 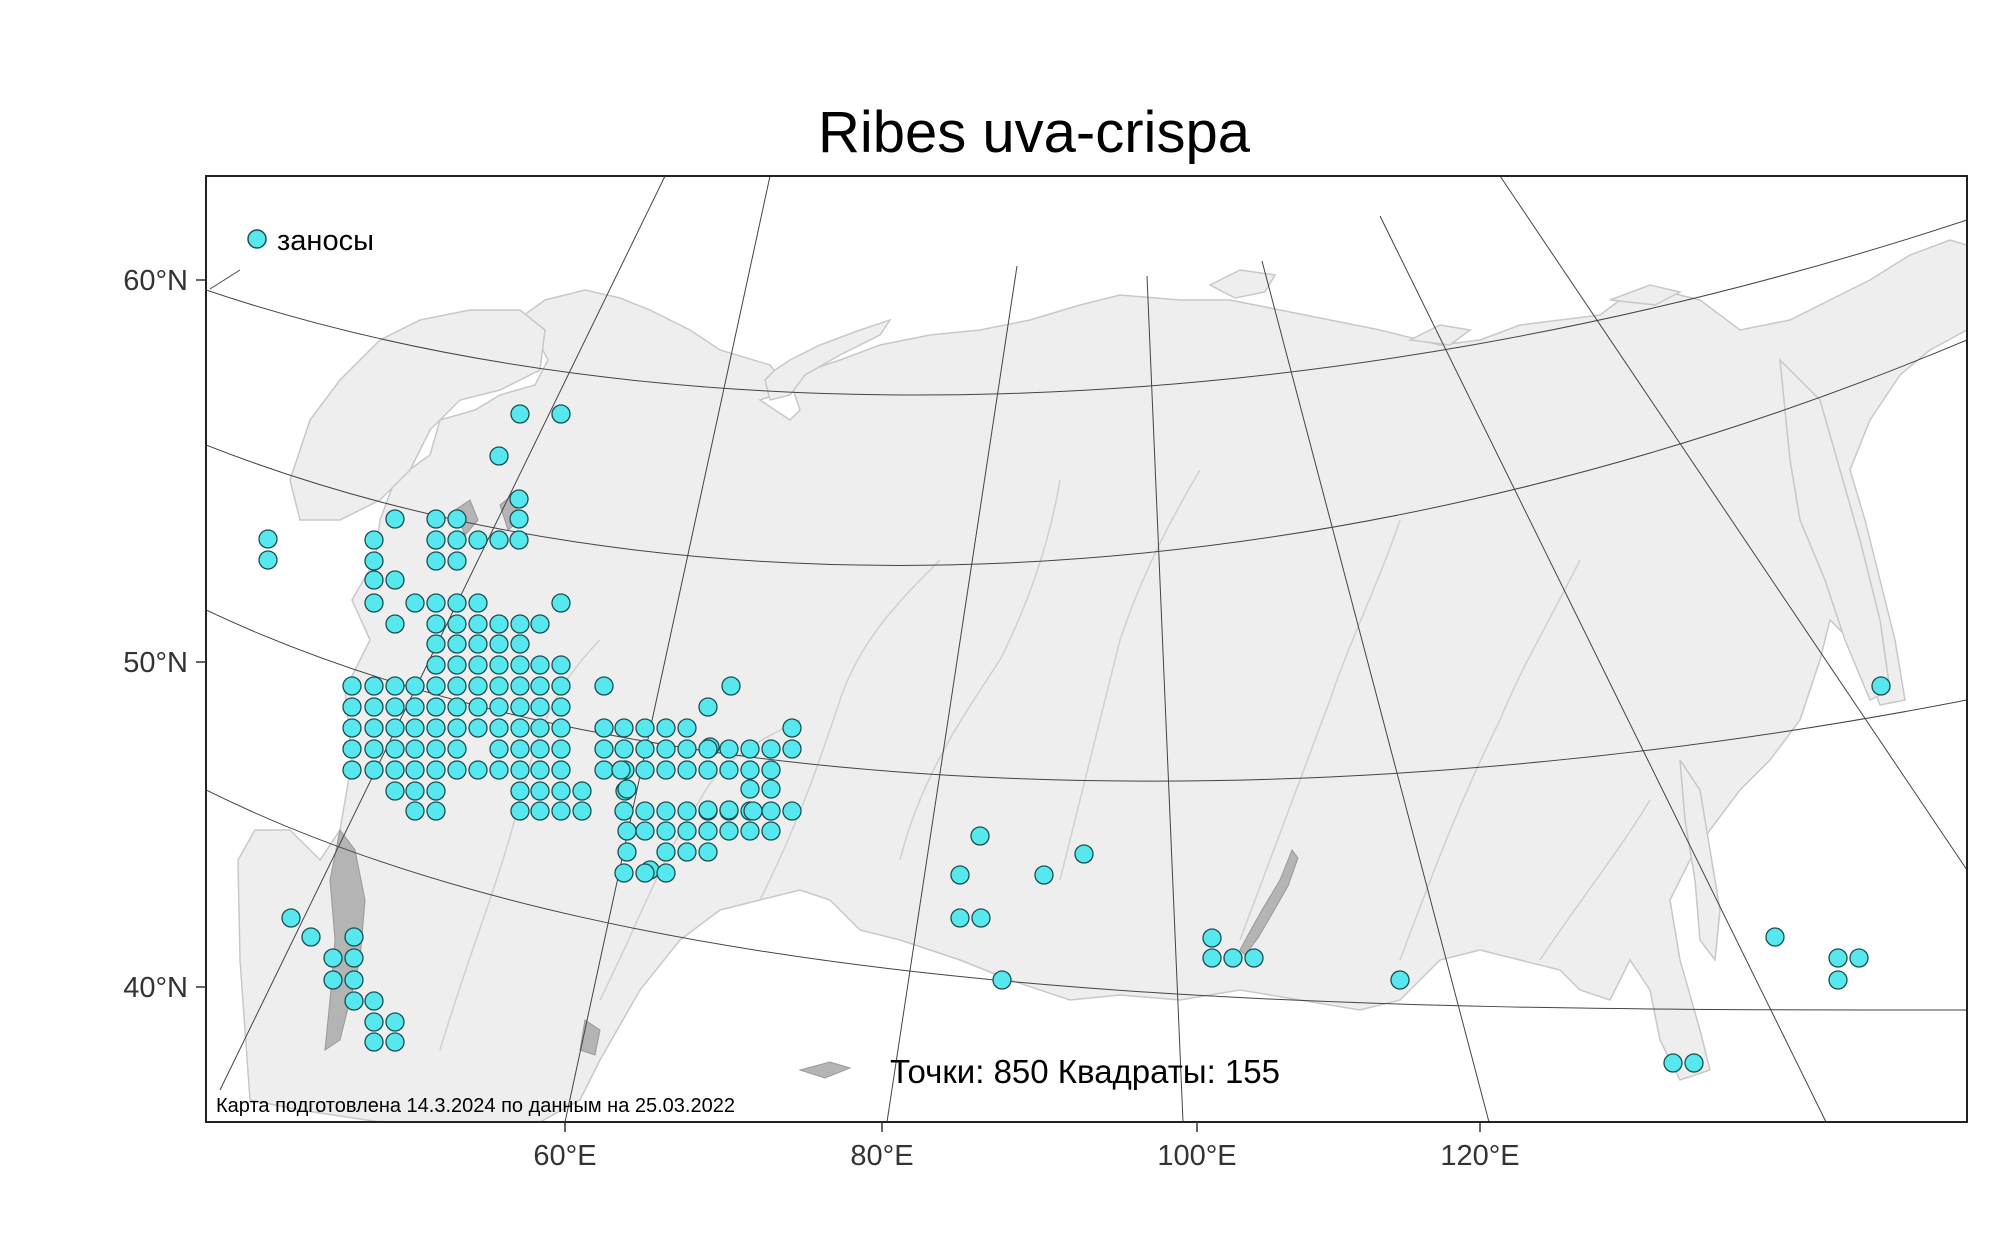 What do you see at coordinates (155, 663) in the screenshot?
I see `lat-label-50: 50°N` at bounding box center [155, 663].